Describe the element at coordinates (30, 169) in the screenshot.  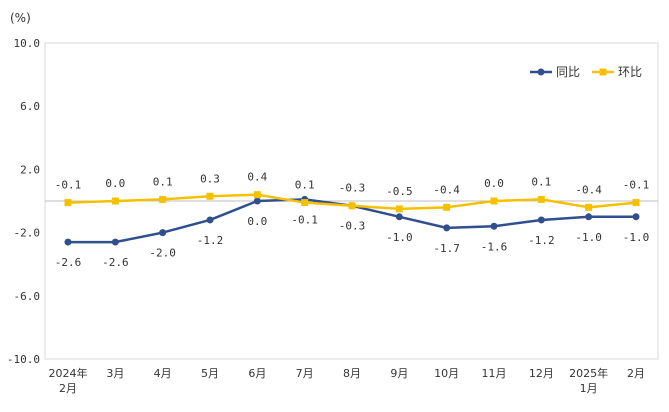
I see `y-tick-label: 2.0` at that location.